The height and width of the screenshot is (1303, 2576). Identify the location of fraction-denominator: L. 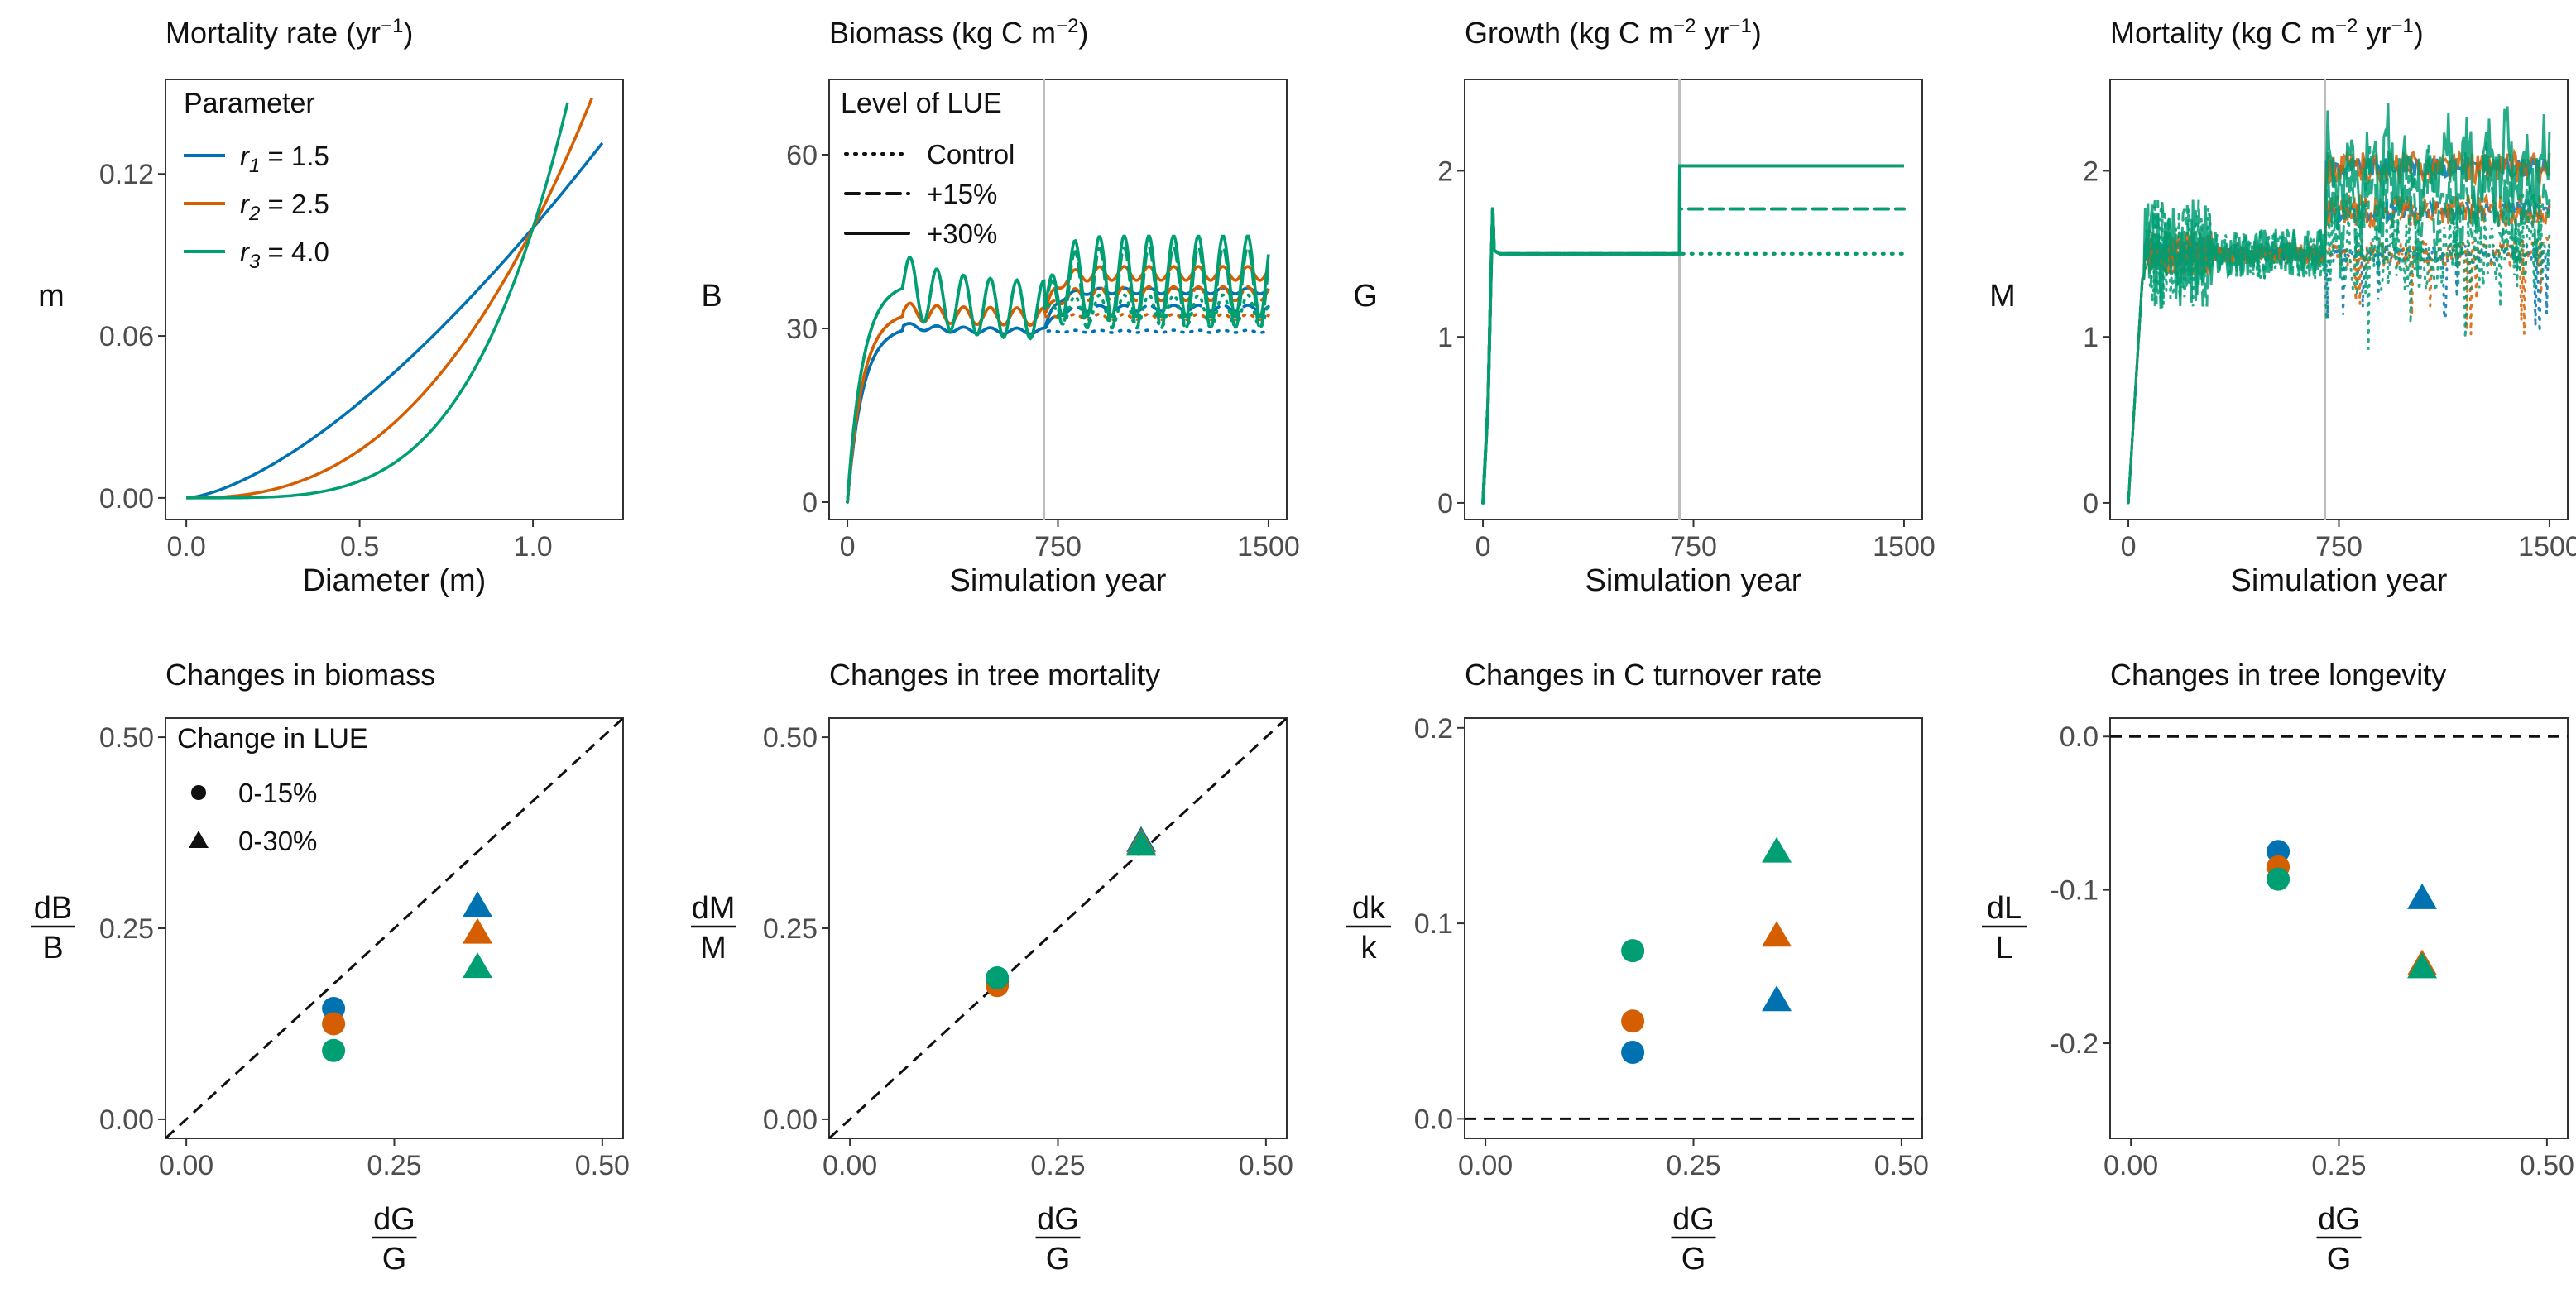
(2004, 948).